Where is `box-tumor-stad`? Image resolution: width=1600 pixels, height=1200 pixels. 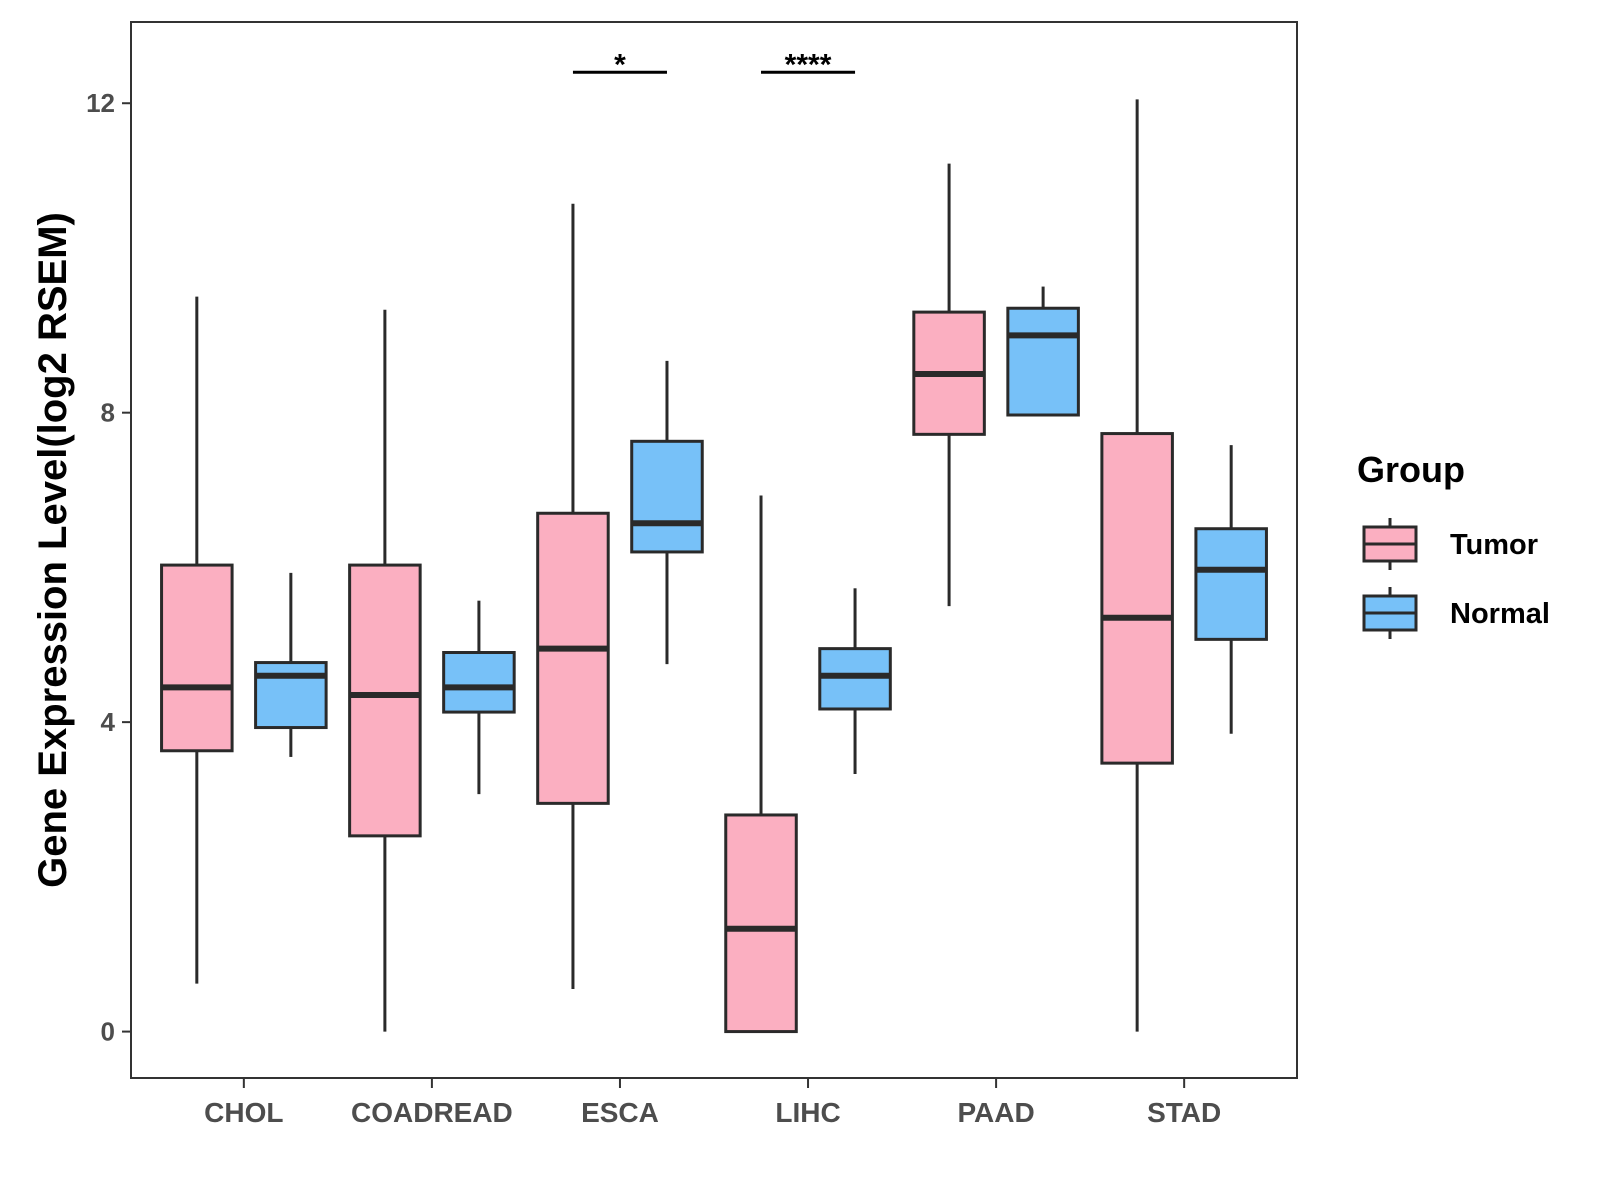 box-tumor-stad is located at coordinates (1137, 565).